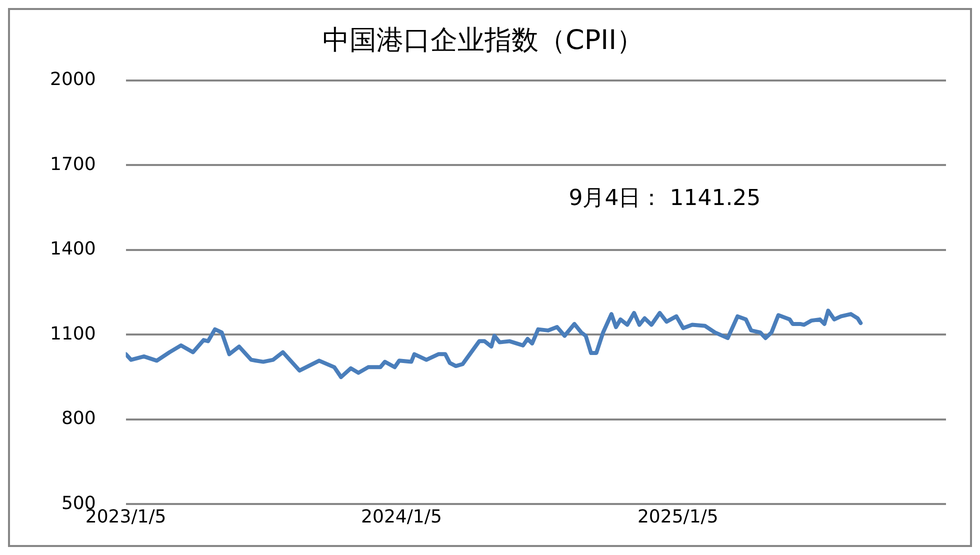 The height and width of the screenshot is (555, 980). Describe the element at coordinates (73, 249) in the screenshot. I see `y-tick-label: 1400` at that location.